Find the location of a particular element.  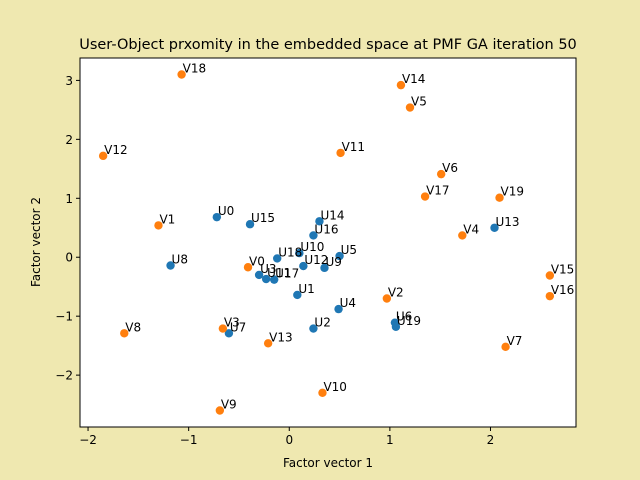

scatter-point-v16 is located at coordinates (550, 296).